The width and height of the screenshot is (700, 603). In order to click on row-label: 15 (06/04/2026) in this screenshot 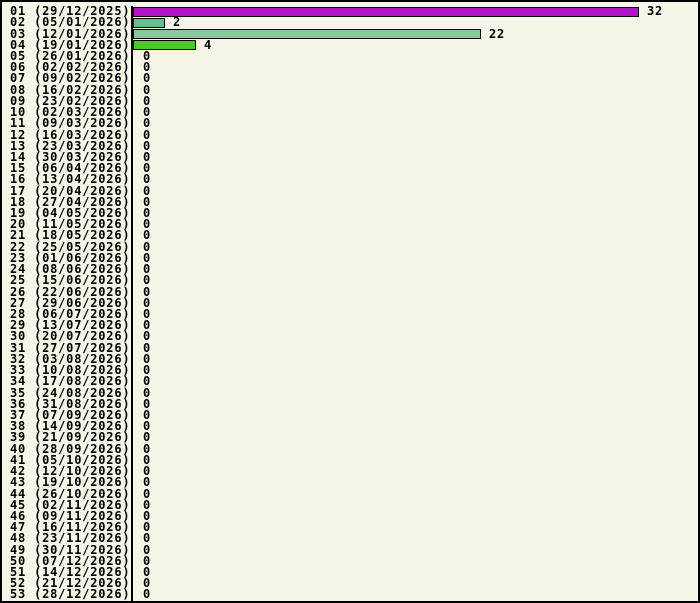, I will do `click(70, 168)`.